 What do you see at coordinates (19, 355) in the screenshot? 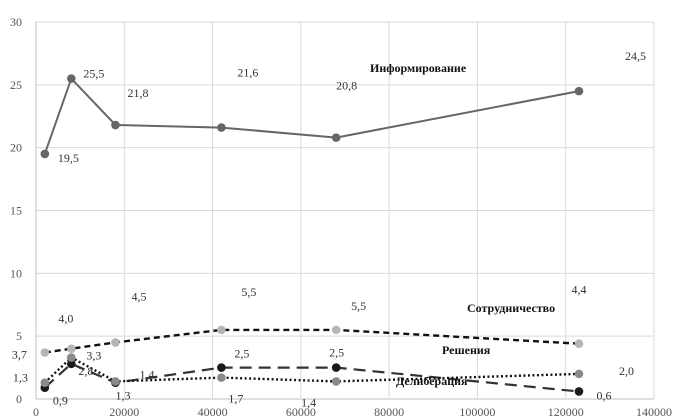
I see `data-label: 3,7` at bounding box center [19, 355].